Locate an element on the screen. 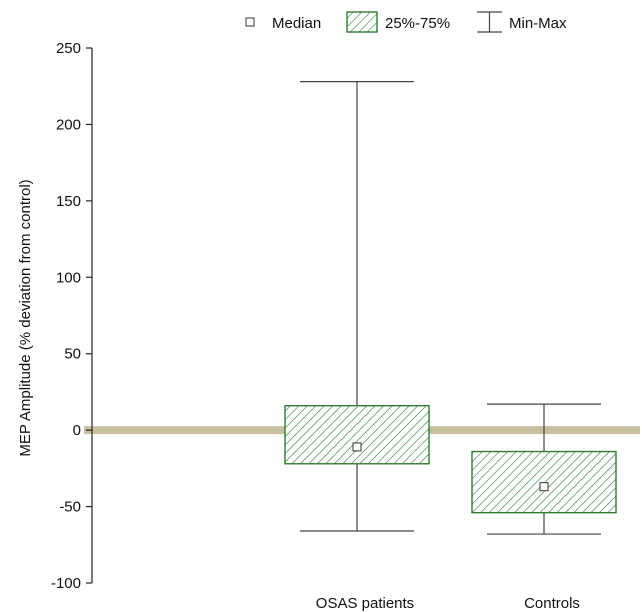 This screenshot has height=612, width=642. legend-minmax-symbol is located at coordinates (489, 22).